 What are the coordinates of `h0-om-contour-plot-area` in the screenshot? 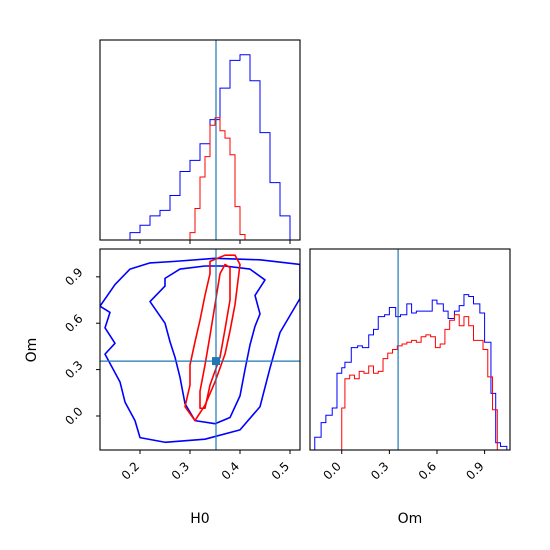 It's located at (200, 349).